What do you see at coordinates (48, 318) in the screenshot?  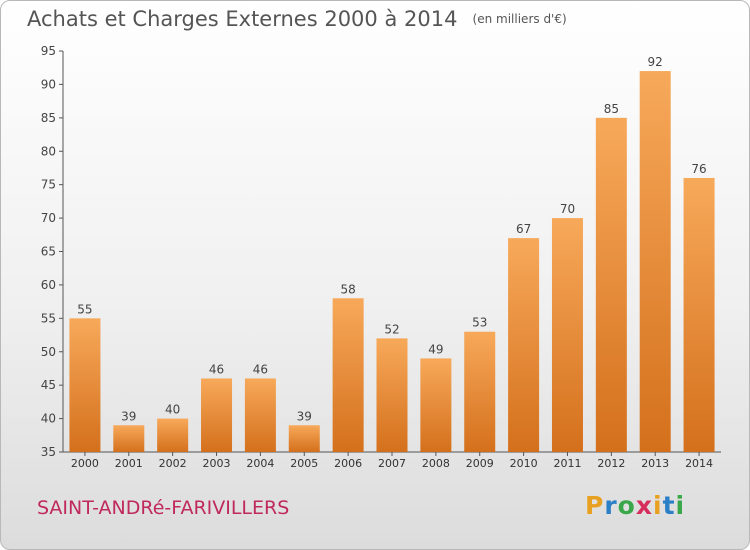 I see `y-tick-label: 55` at bounding box center [48, 318].